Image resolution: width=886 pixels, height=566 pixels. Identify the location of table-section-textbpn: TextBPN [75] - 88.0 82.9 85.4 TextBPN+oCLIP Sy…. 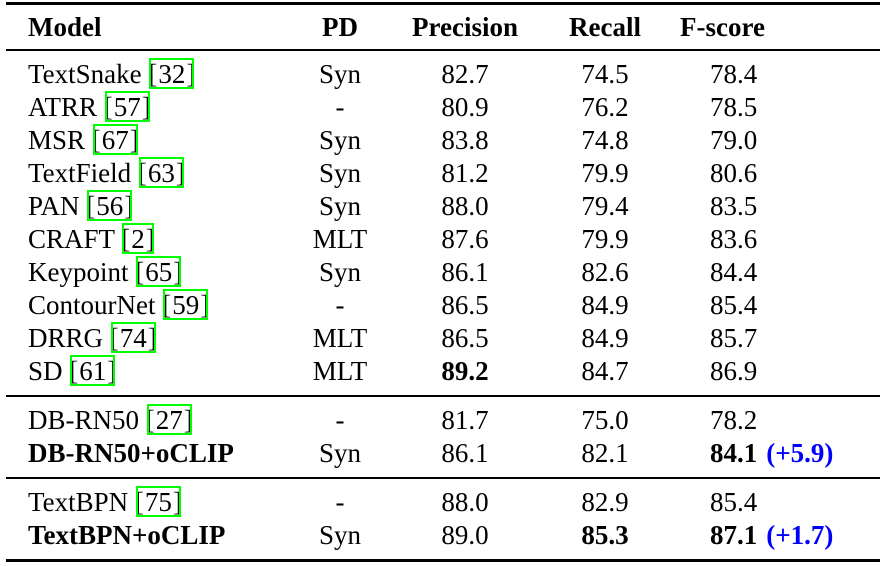
(443, 519).